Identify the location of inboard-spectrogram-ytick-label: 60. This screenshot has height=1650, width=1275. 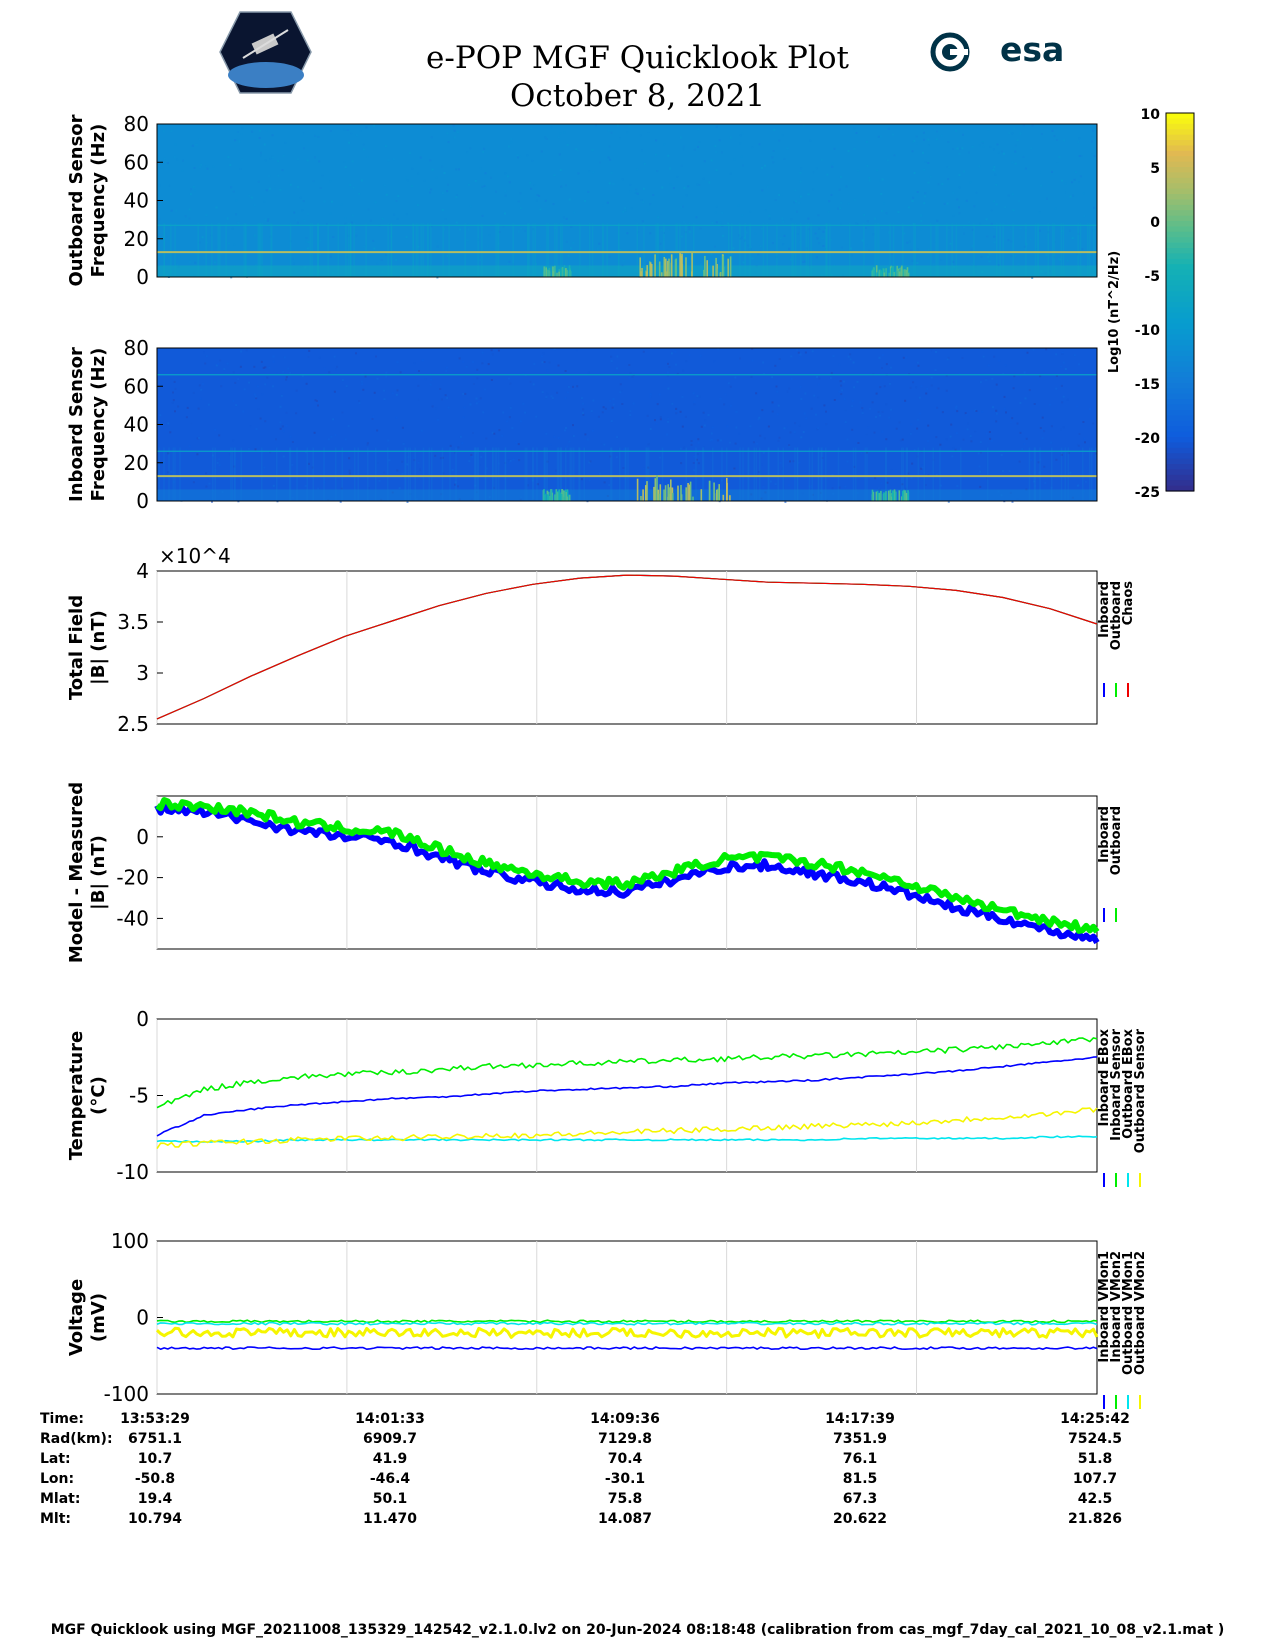
(136, 386).